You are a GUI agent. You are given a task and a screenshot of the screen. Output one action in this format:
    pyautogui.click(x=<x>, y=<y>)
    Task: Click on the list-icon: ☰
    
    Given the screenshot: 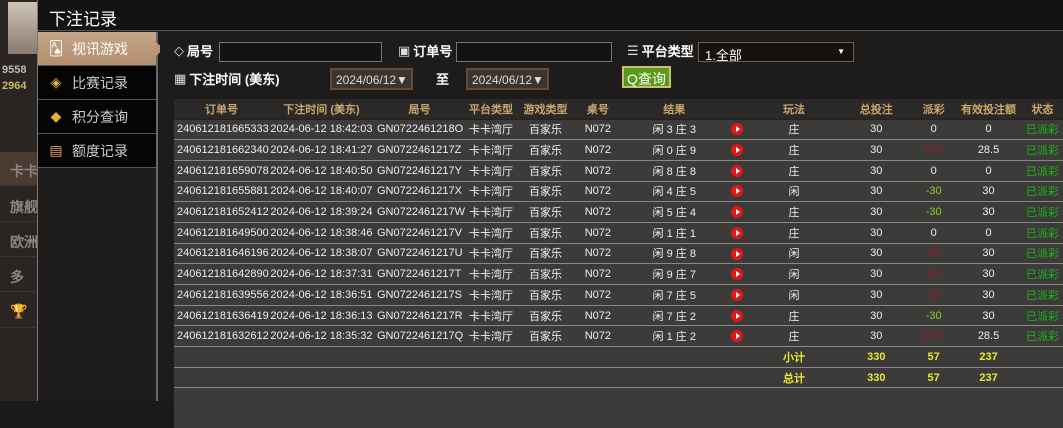 What is the action you would take?
    pyautogui.click(x=633, y=50)
    